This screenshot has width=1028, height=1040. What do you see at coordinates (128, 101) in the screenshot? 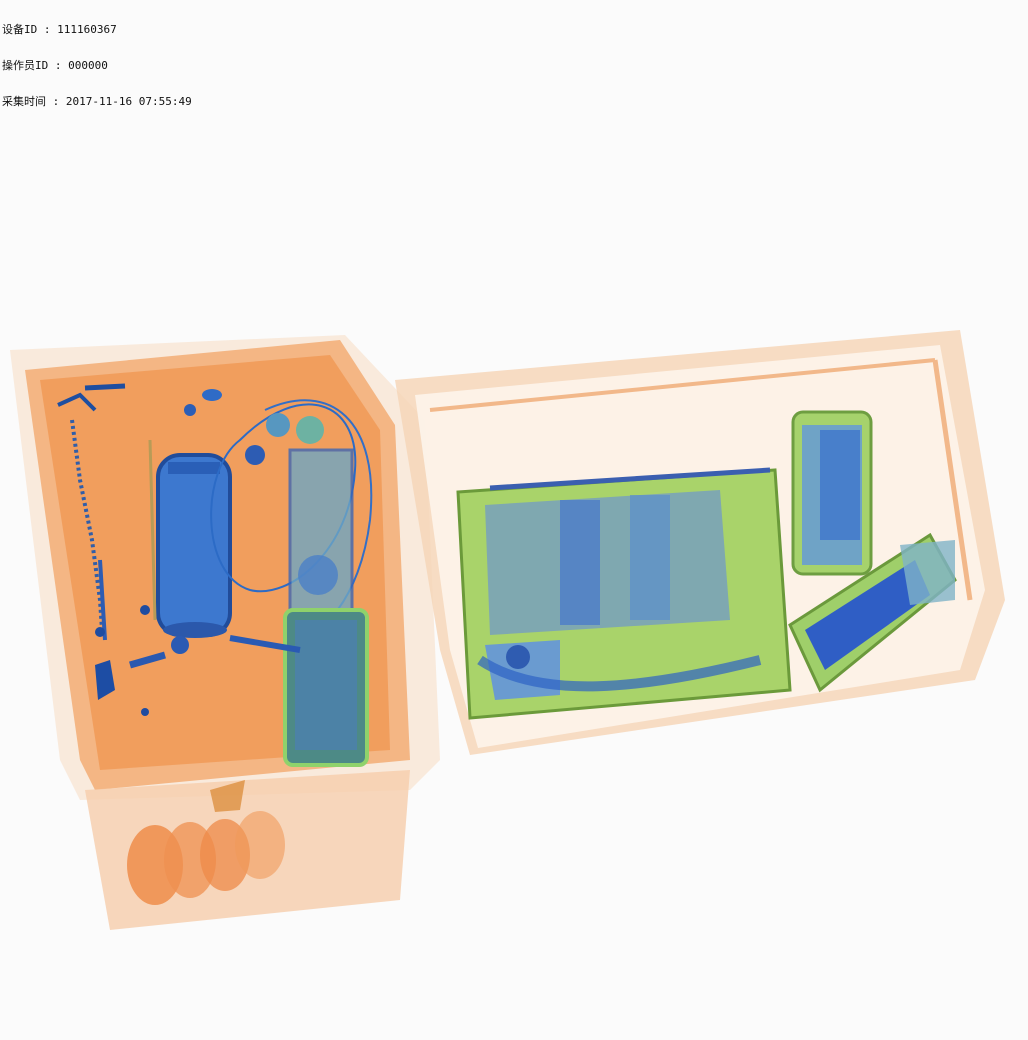
I see `capture-time-value: 2017-11-16 07:55:49` at bounding box center [128, 101].